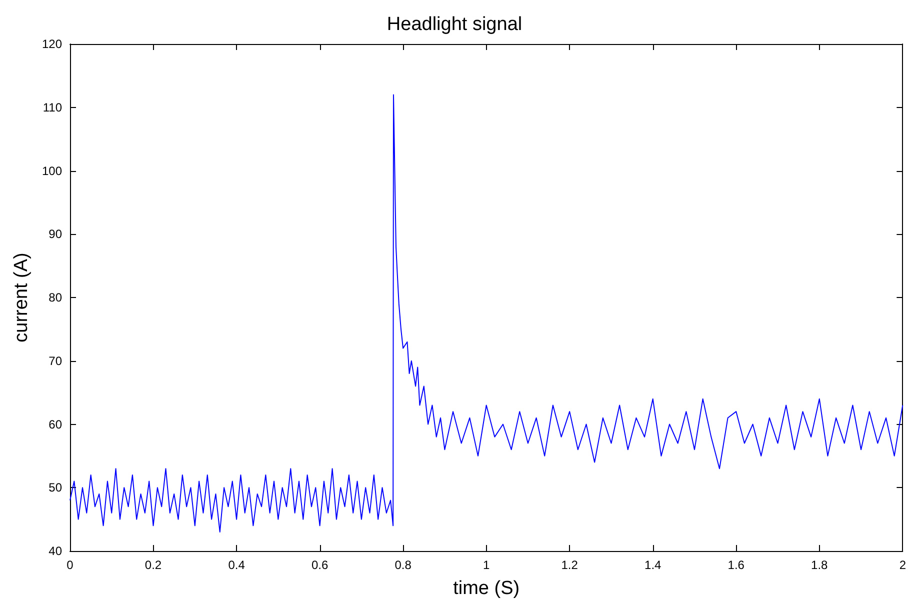 The height and width of the screenshot is (603, 909). I want to click on x-tick-label: 1.8, so click(819, 565).